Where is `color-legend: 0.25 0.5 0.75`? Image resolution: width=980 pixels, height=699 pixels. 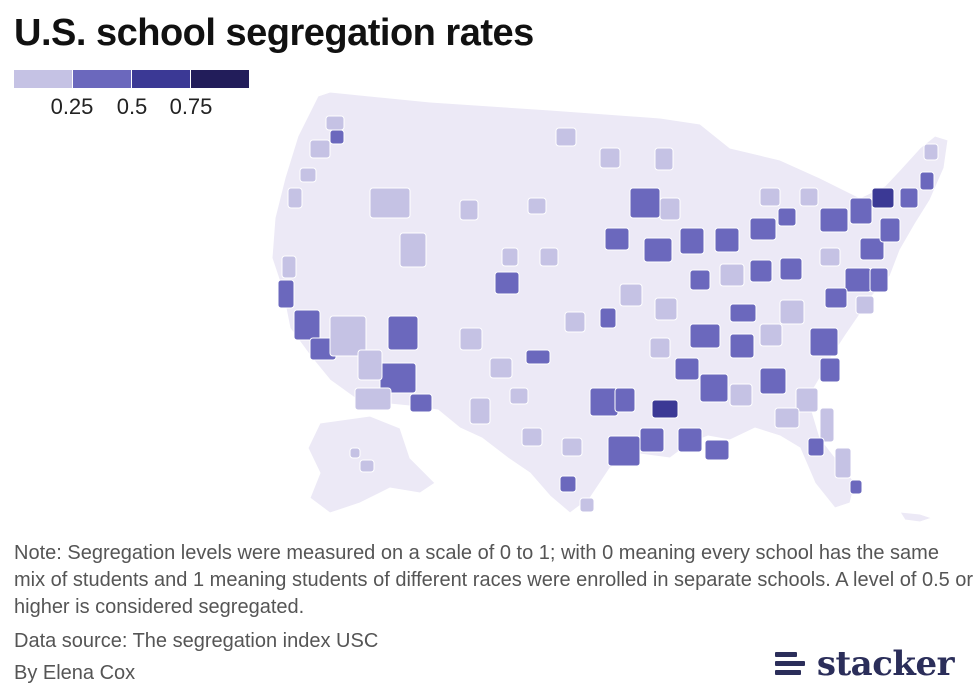
color-legend: 0.25 0.5 0.75 is located at coordinates (132, 94).